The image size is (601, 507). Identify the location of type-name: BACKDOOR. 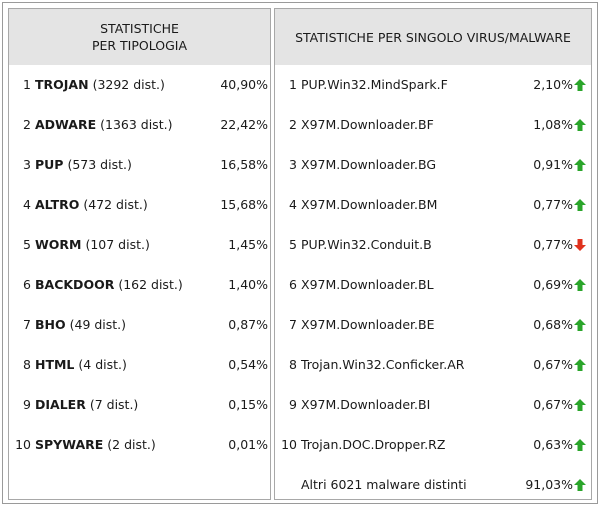
(75, 284).